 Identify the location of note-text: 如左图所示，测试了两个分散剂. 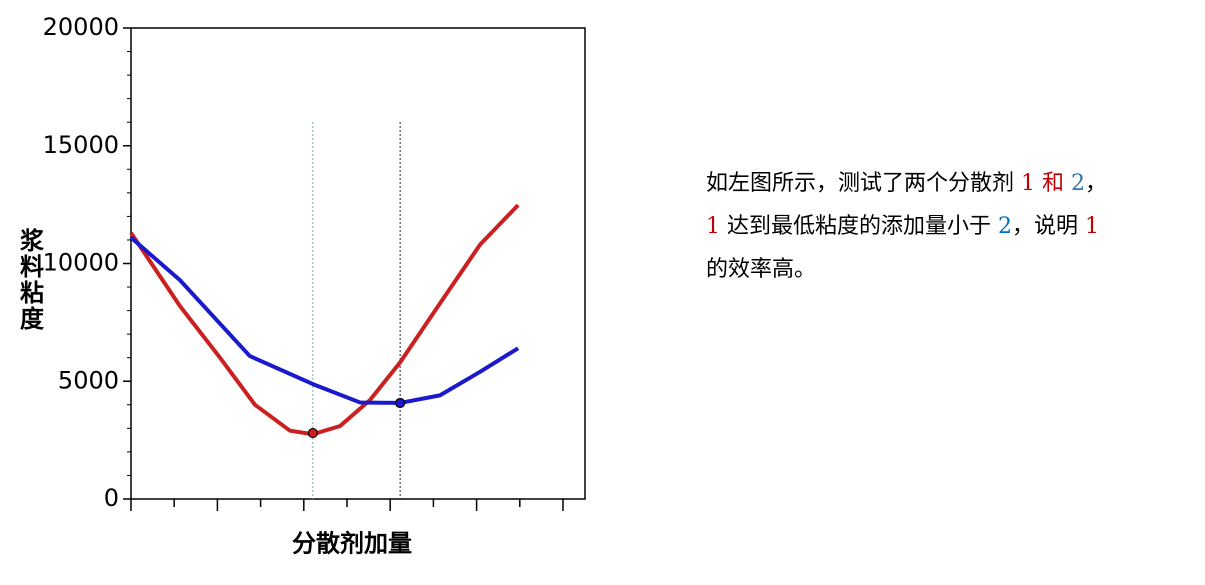
(863, 183).